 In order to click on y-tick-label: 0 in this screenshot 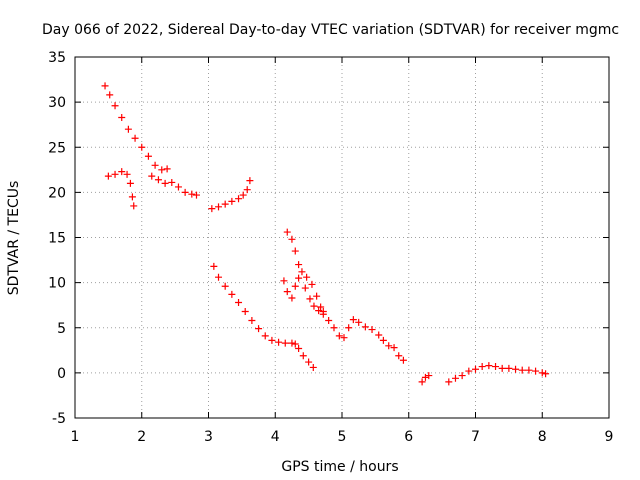, I will do `click(61, 374)`.